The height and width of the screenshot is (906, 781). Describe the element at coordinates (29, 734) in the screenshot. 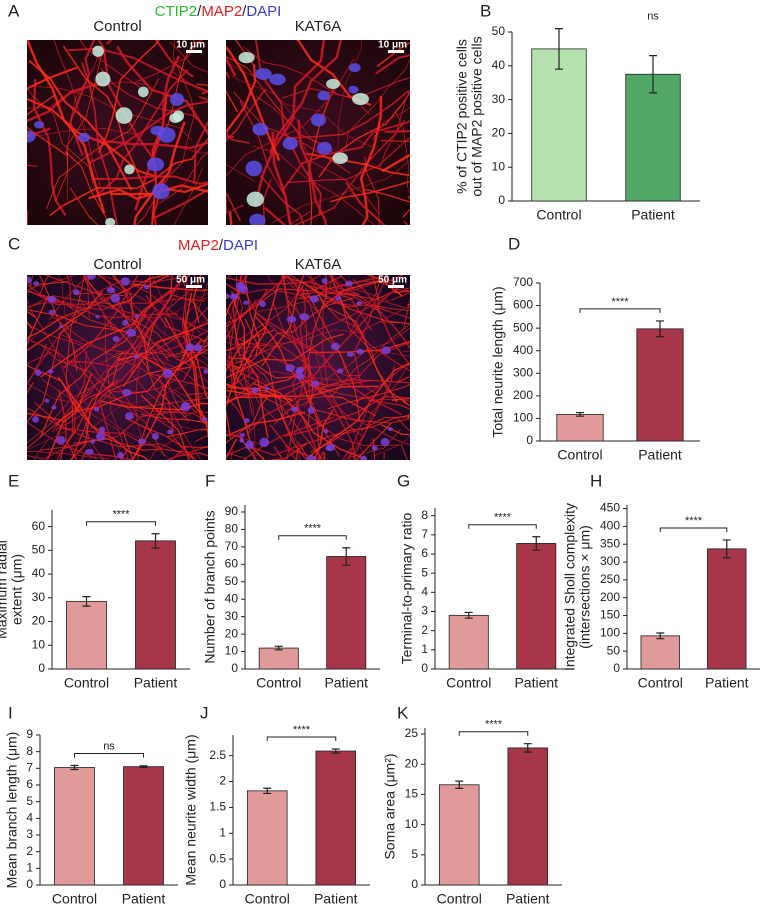

I see `y-tick-label: 9` at that location.